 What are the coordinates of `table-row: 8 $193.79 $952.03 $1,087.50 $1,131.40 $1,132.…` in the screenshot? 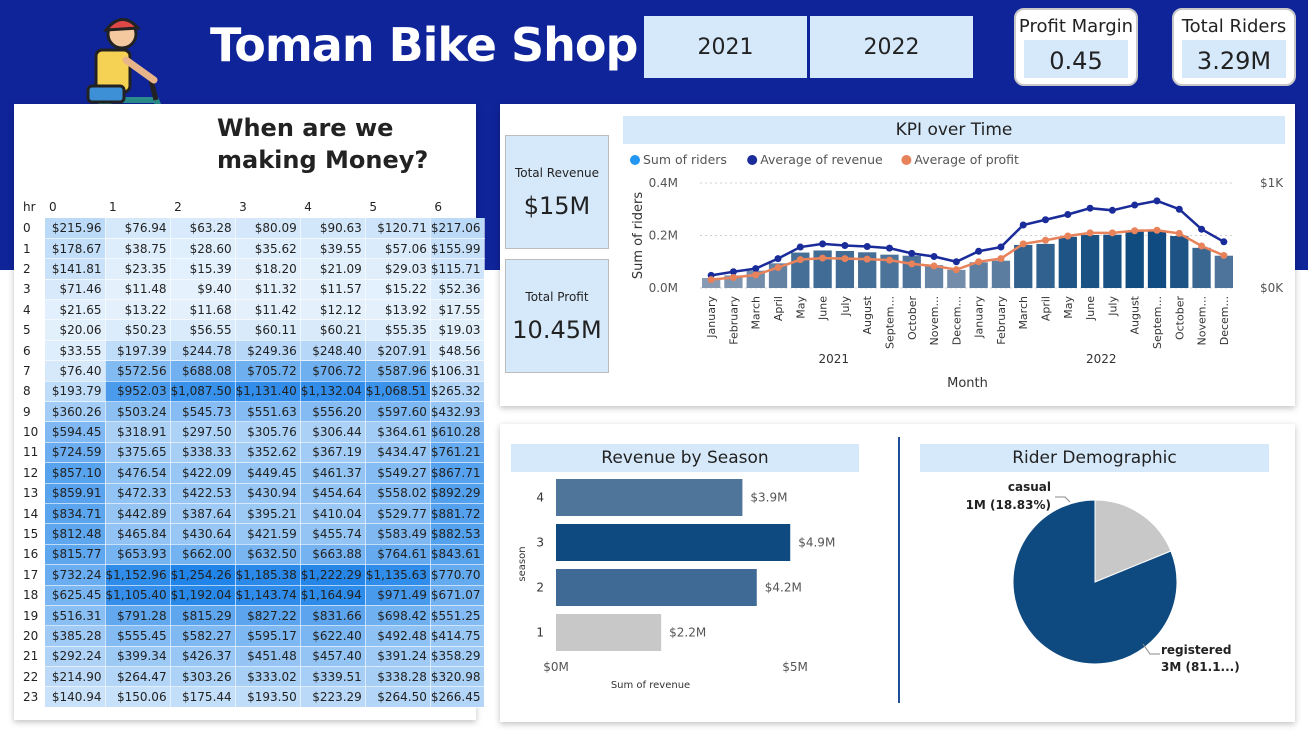 It's located at (252, 392).